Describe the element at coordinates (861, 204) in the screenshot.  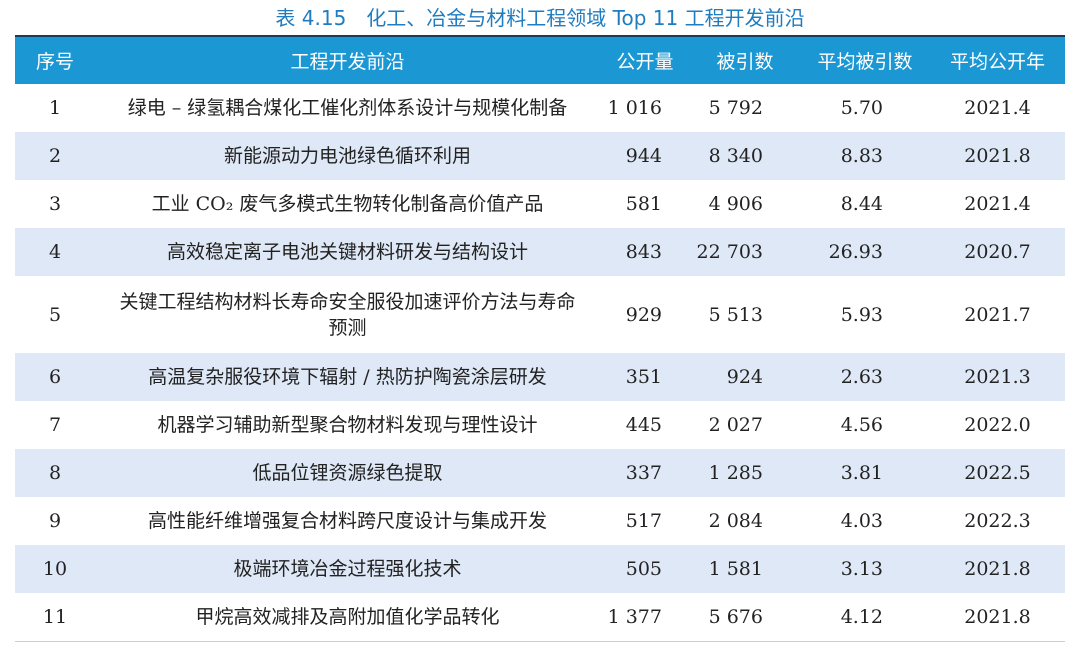
I see `cell-avg-cites: 8.44` at that location.